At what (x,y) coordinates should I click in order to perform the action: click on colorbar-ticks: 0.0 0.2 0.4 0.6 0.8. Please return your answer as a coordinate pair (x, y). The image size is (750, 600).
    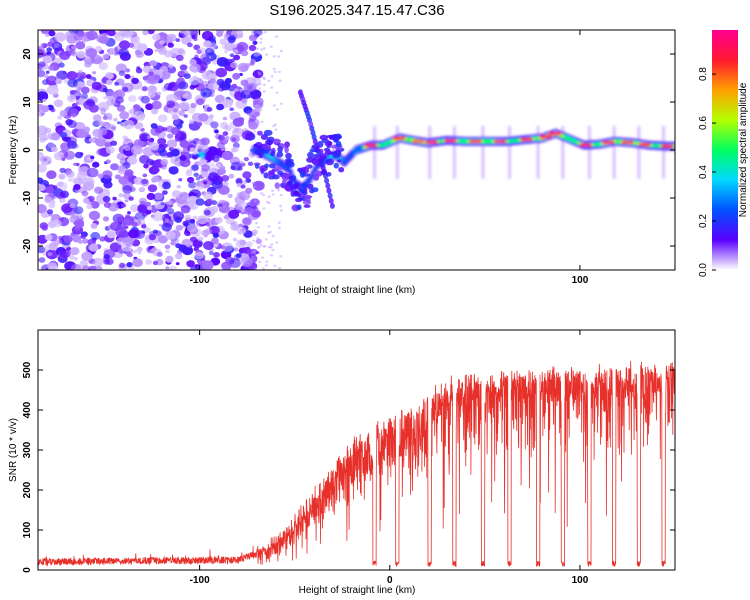
    Looking at the image, I should click on (707, 172).